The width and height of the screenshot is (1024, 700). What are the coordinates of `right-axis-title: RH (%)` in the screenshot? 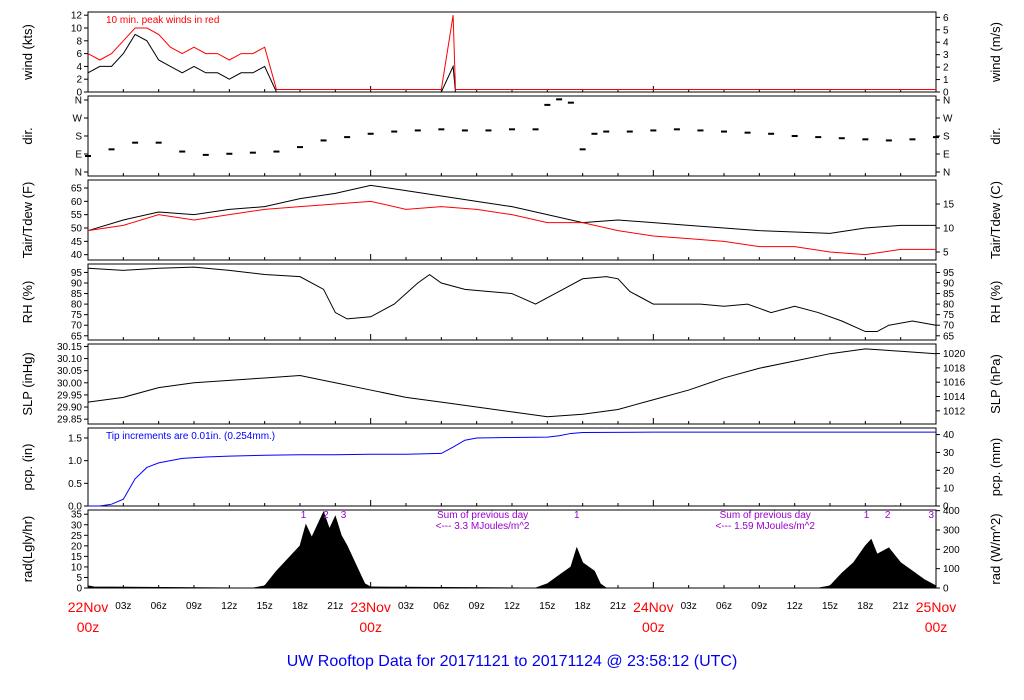 It's located at (995, 302).